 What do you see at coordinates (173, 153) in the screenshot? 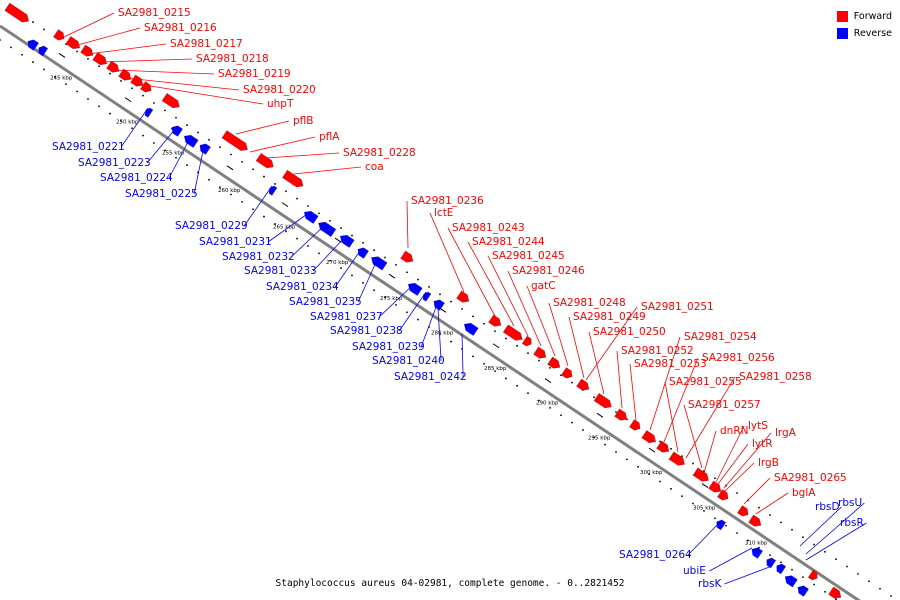
I see `scale-label: 255 kbp` at bounding box center [173, 153].